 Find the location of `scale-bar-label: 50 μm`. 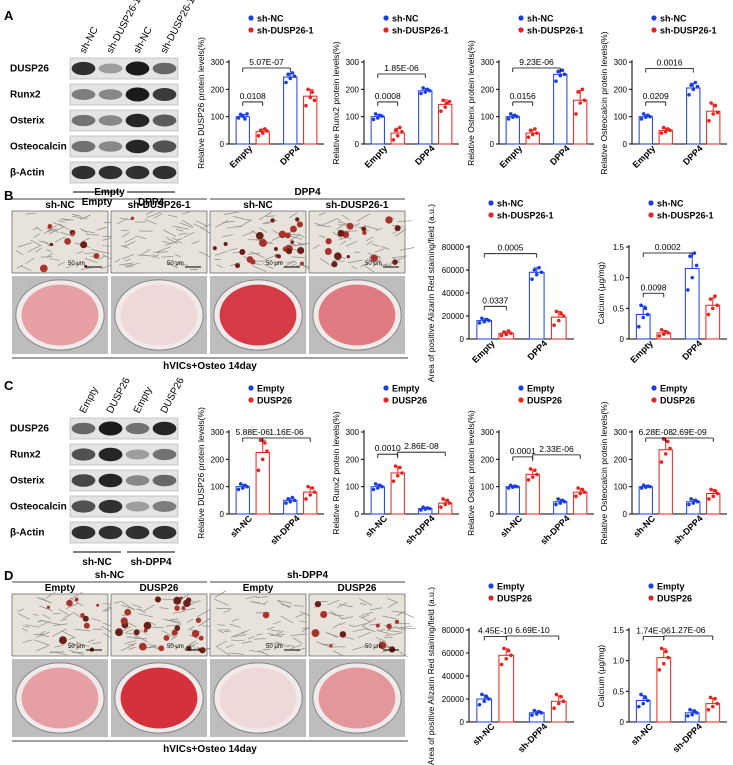

scale-bar-label: 50 μm is located at coordinates (76, 264).